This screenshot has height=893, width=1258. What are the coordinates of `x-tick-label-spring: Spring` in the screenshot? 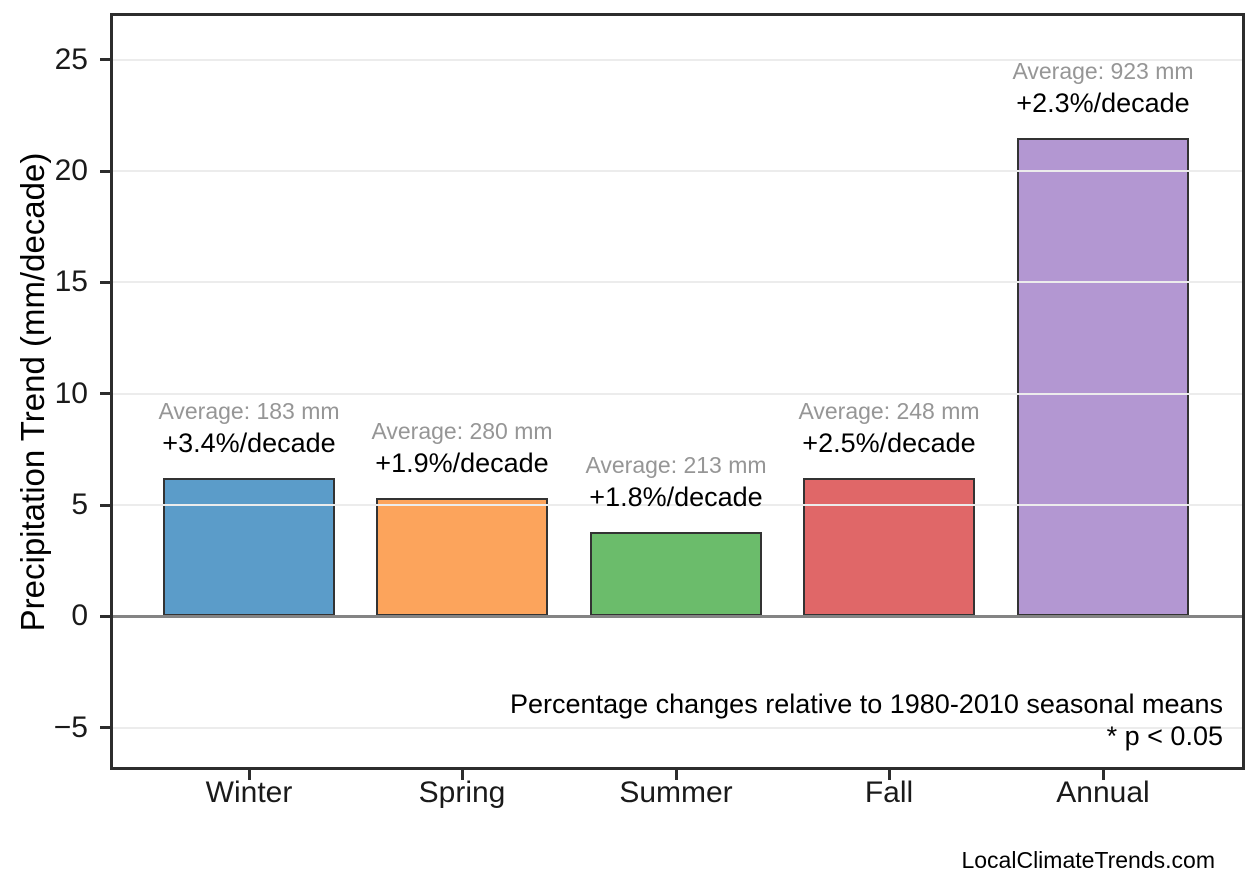 It's located at (462, 792).